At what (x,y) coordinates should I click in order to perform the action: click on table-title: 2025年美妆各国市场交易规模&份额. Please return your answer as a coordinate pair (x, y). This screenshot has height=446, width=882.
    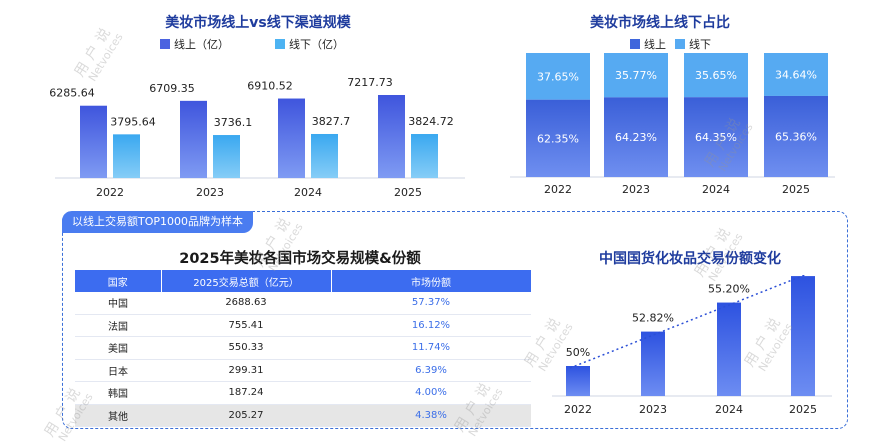
    Looking at the image, I should click on (300, 259).